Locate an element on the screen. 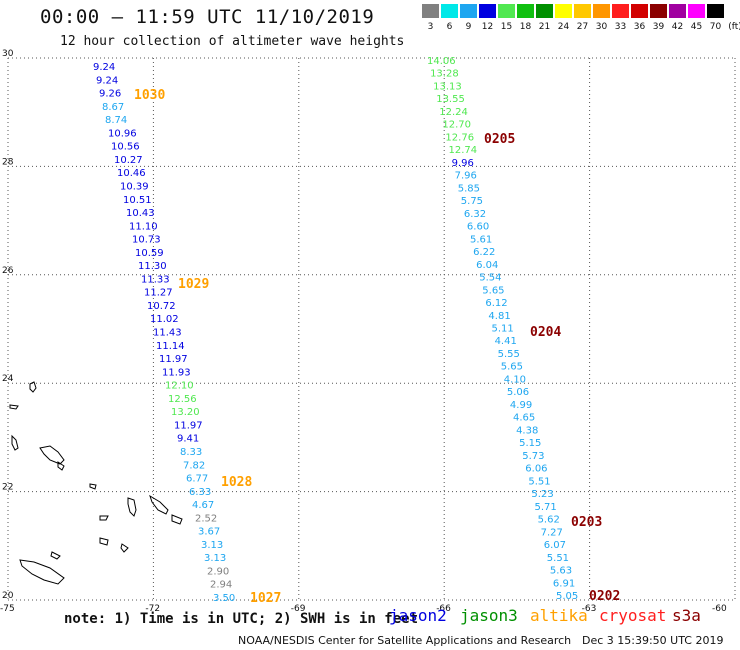 The image size is (740, 650). wave-height-value: 2.94 is located at coordinates (221, 585).